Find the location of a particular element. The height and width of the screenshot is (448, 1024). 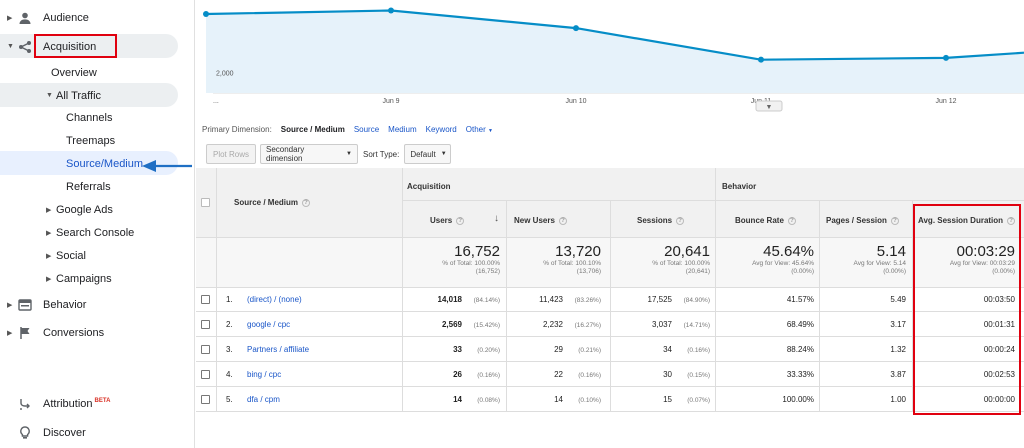

metric-percent: (0.21%) is located at coordinates (589, 350).